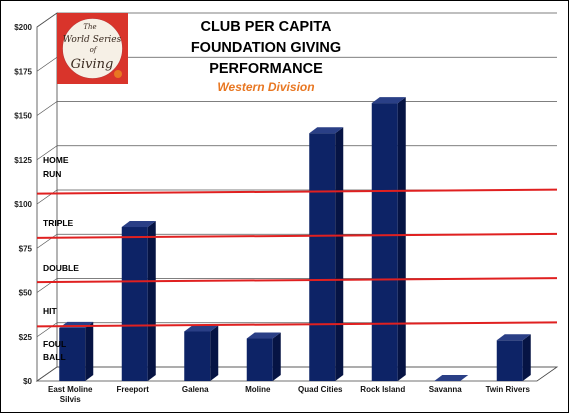  What do you see at coordinates (26, 293) in the screenshot?
I see `y-tick-label: $50` at bounding box center [26, 293].